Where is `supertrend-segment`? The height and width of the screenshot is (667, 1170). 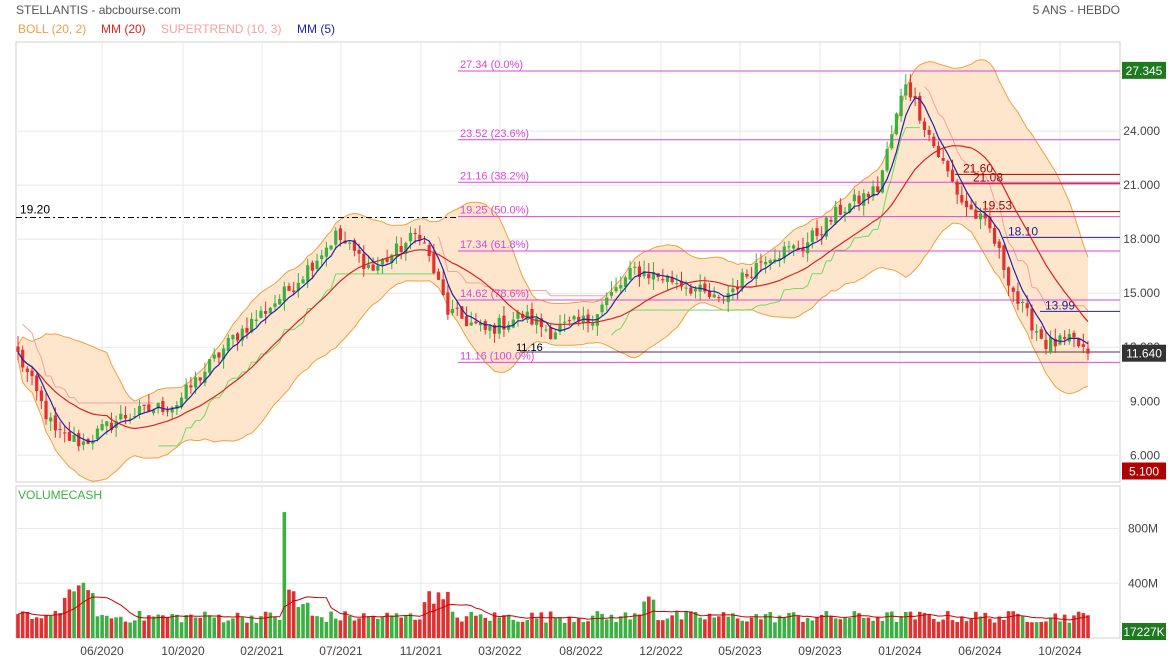
supertrend-segment is located at coordinates (1034, 287).